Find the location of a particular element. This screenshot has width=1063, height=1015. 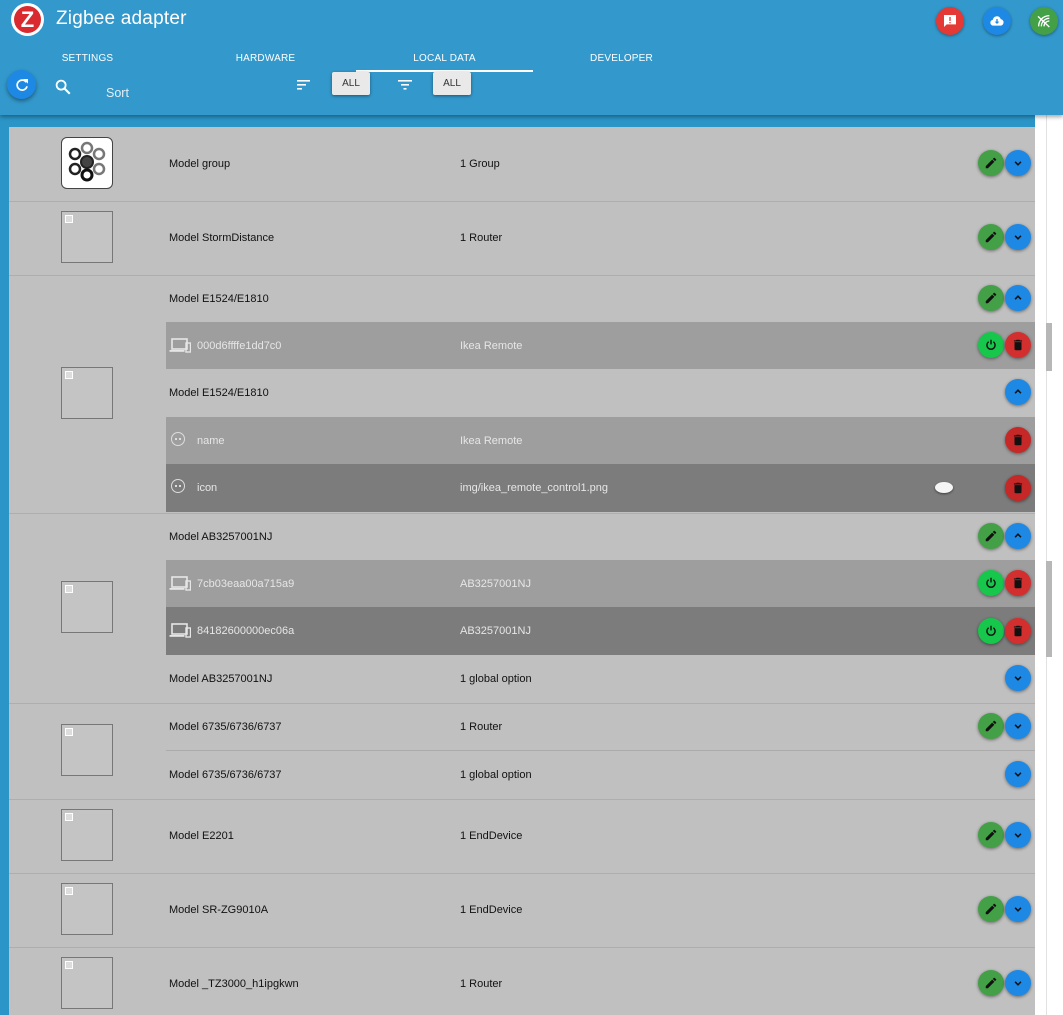

remote-icon-preview is located at coordinates (944, 487).